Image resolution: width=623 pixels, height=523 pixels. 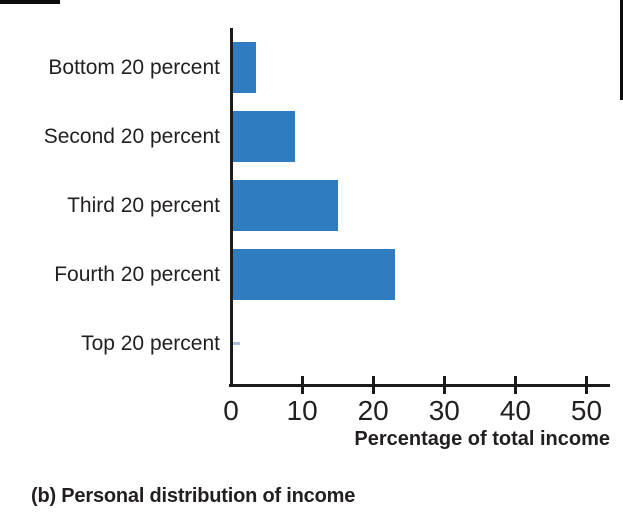 I want to click on x-axis-tick-label: 40, so click(x=515, y=410).